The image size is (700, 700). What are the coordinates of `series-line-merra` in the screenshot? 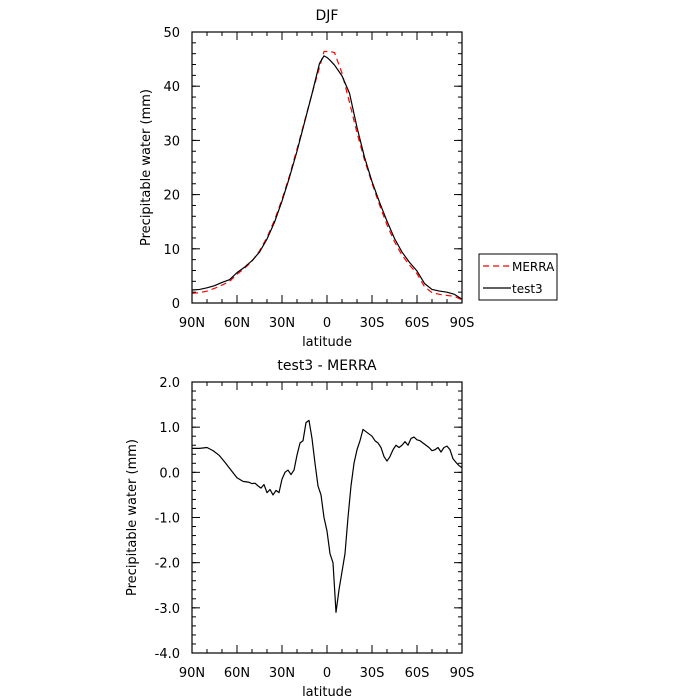 It's located at (327, 175).